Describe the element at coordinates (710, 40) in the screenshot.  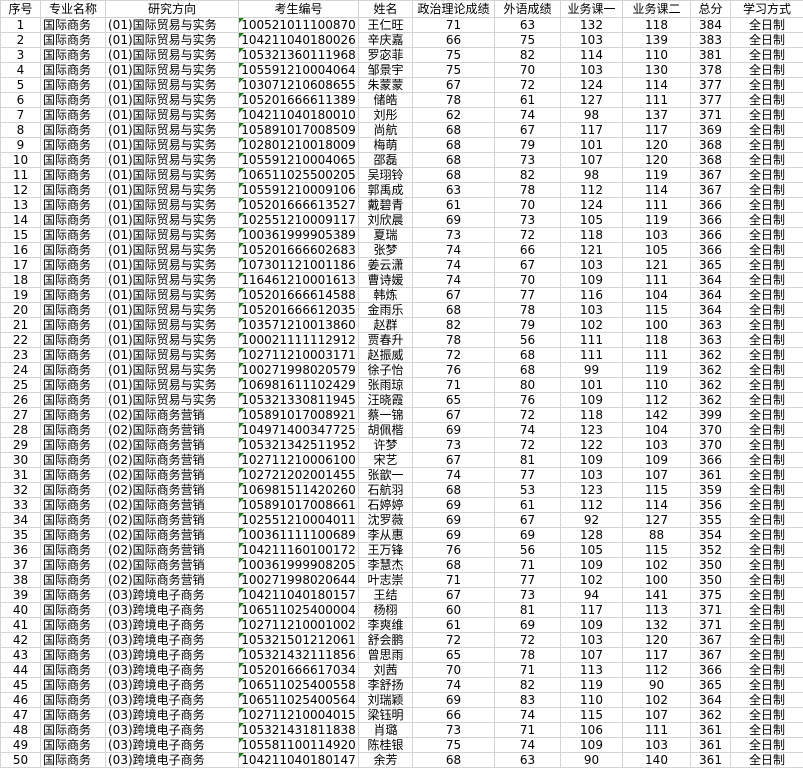
I see `table-cell: 383` at that location.